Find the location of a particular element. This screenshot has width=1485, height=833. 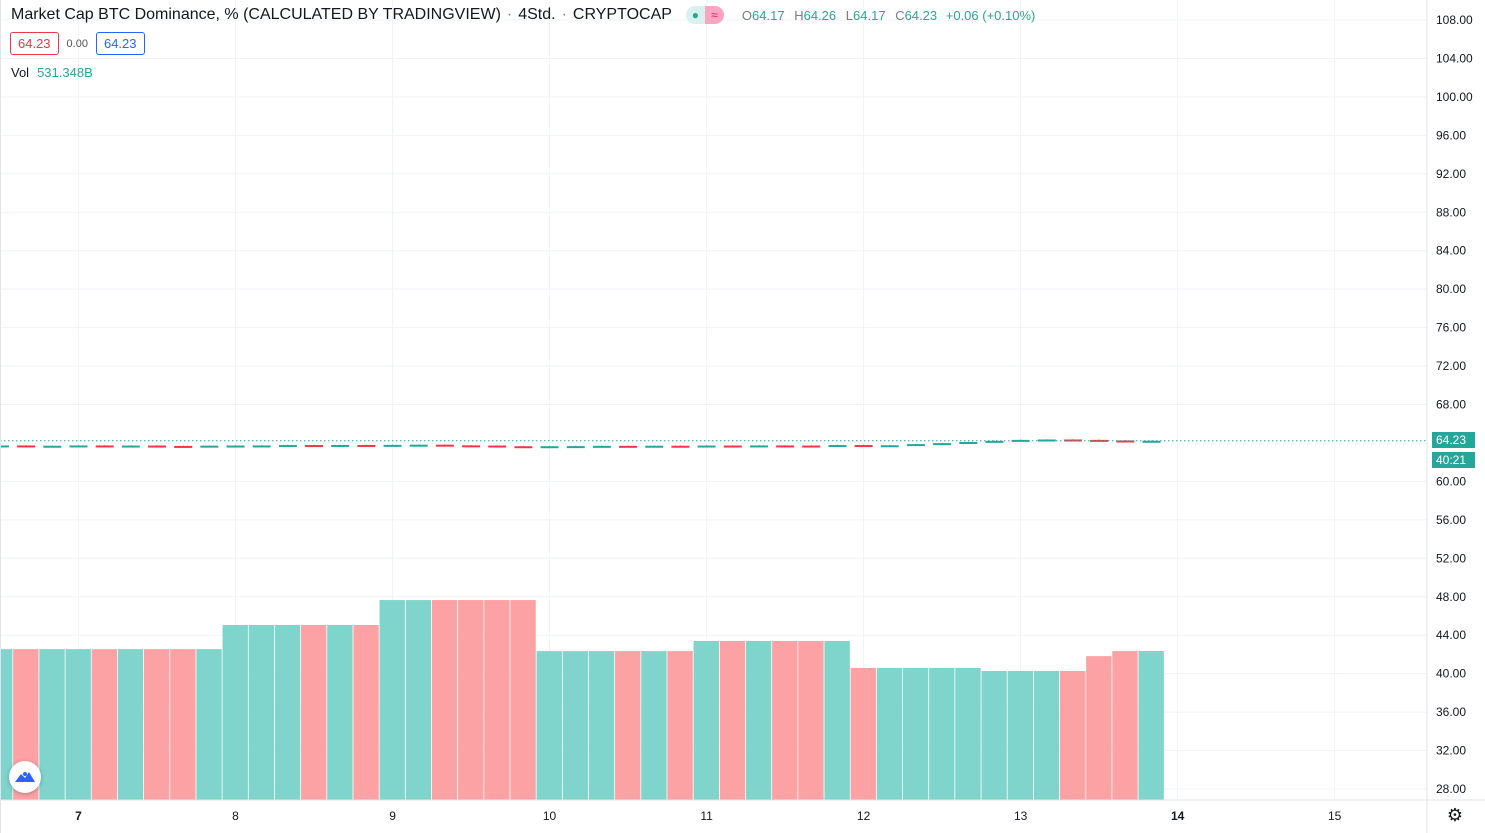

time-tick-label: 9 is located at coordinates (392, 816).